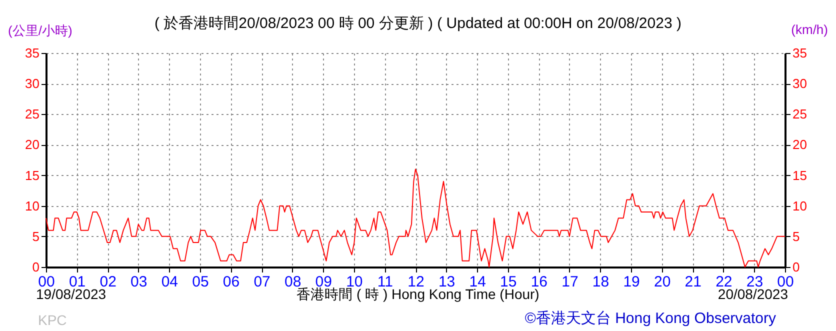  I want to click on y-tick-label: 25, so click(32, 114).